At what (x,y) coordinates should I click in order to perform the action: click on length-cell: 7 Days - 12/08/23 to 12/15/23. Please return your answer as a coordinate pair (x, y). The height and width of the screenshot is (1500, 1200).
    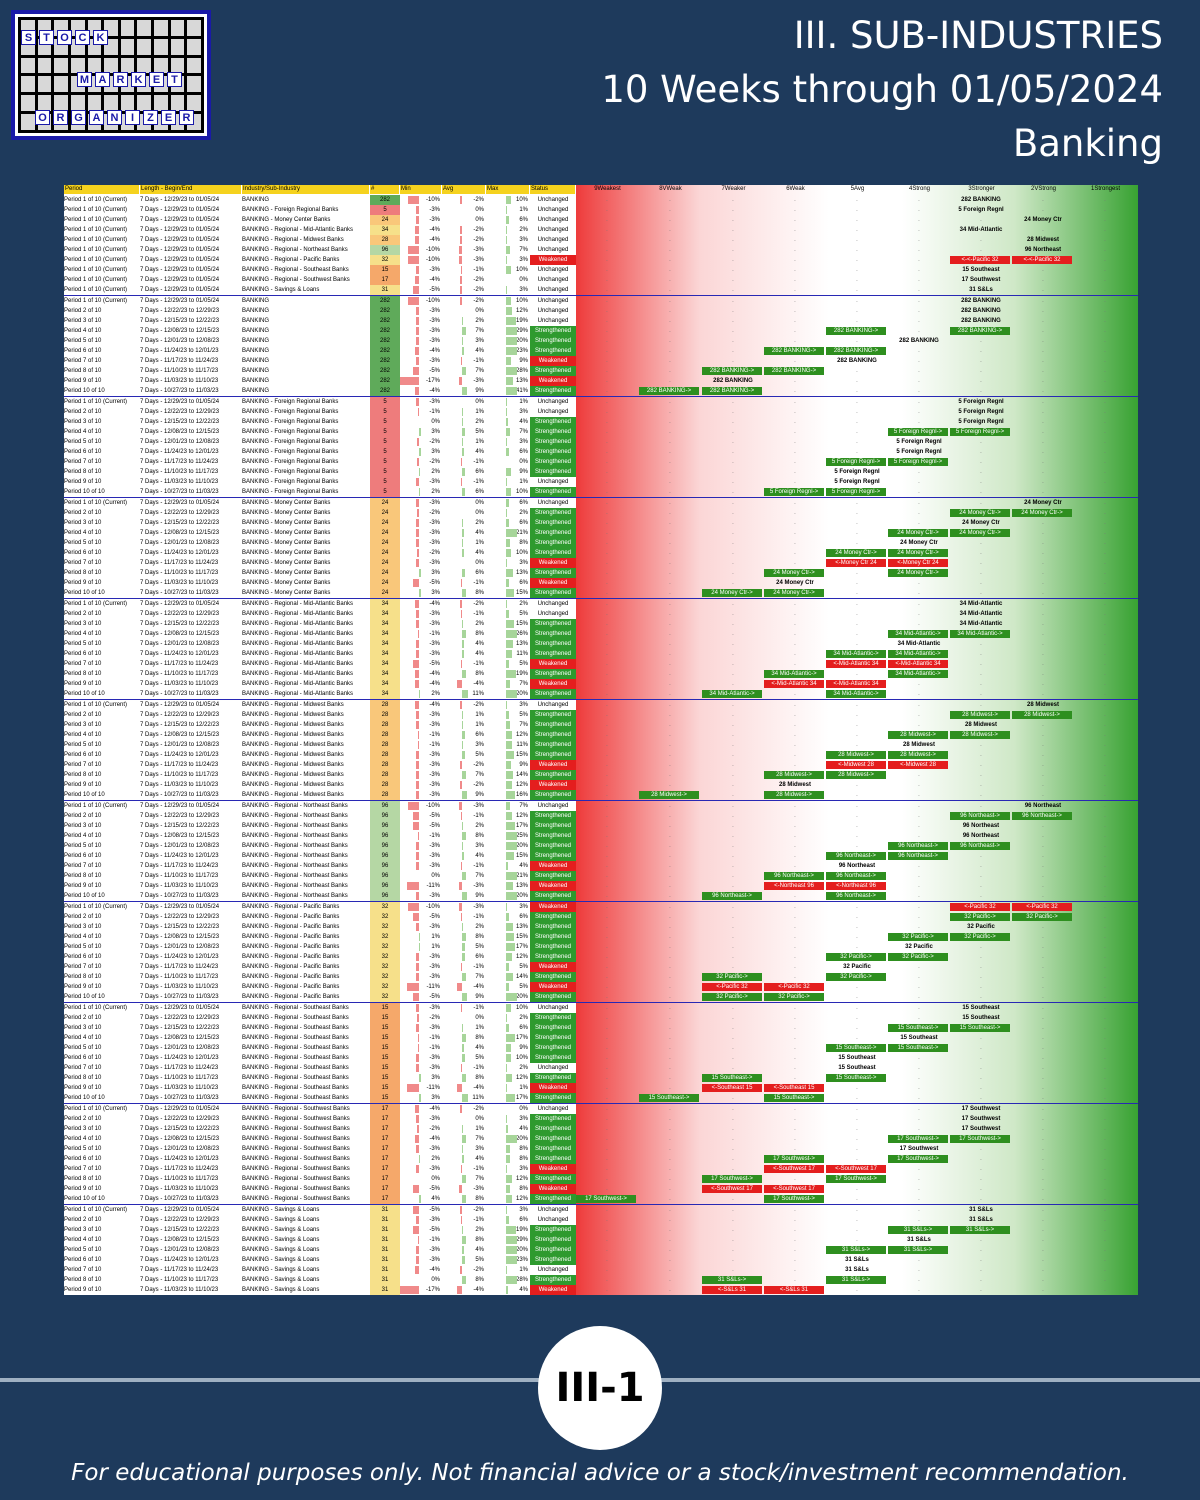
    Looking at the image, I should click on (180, 735).